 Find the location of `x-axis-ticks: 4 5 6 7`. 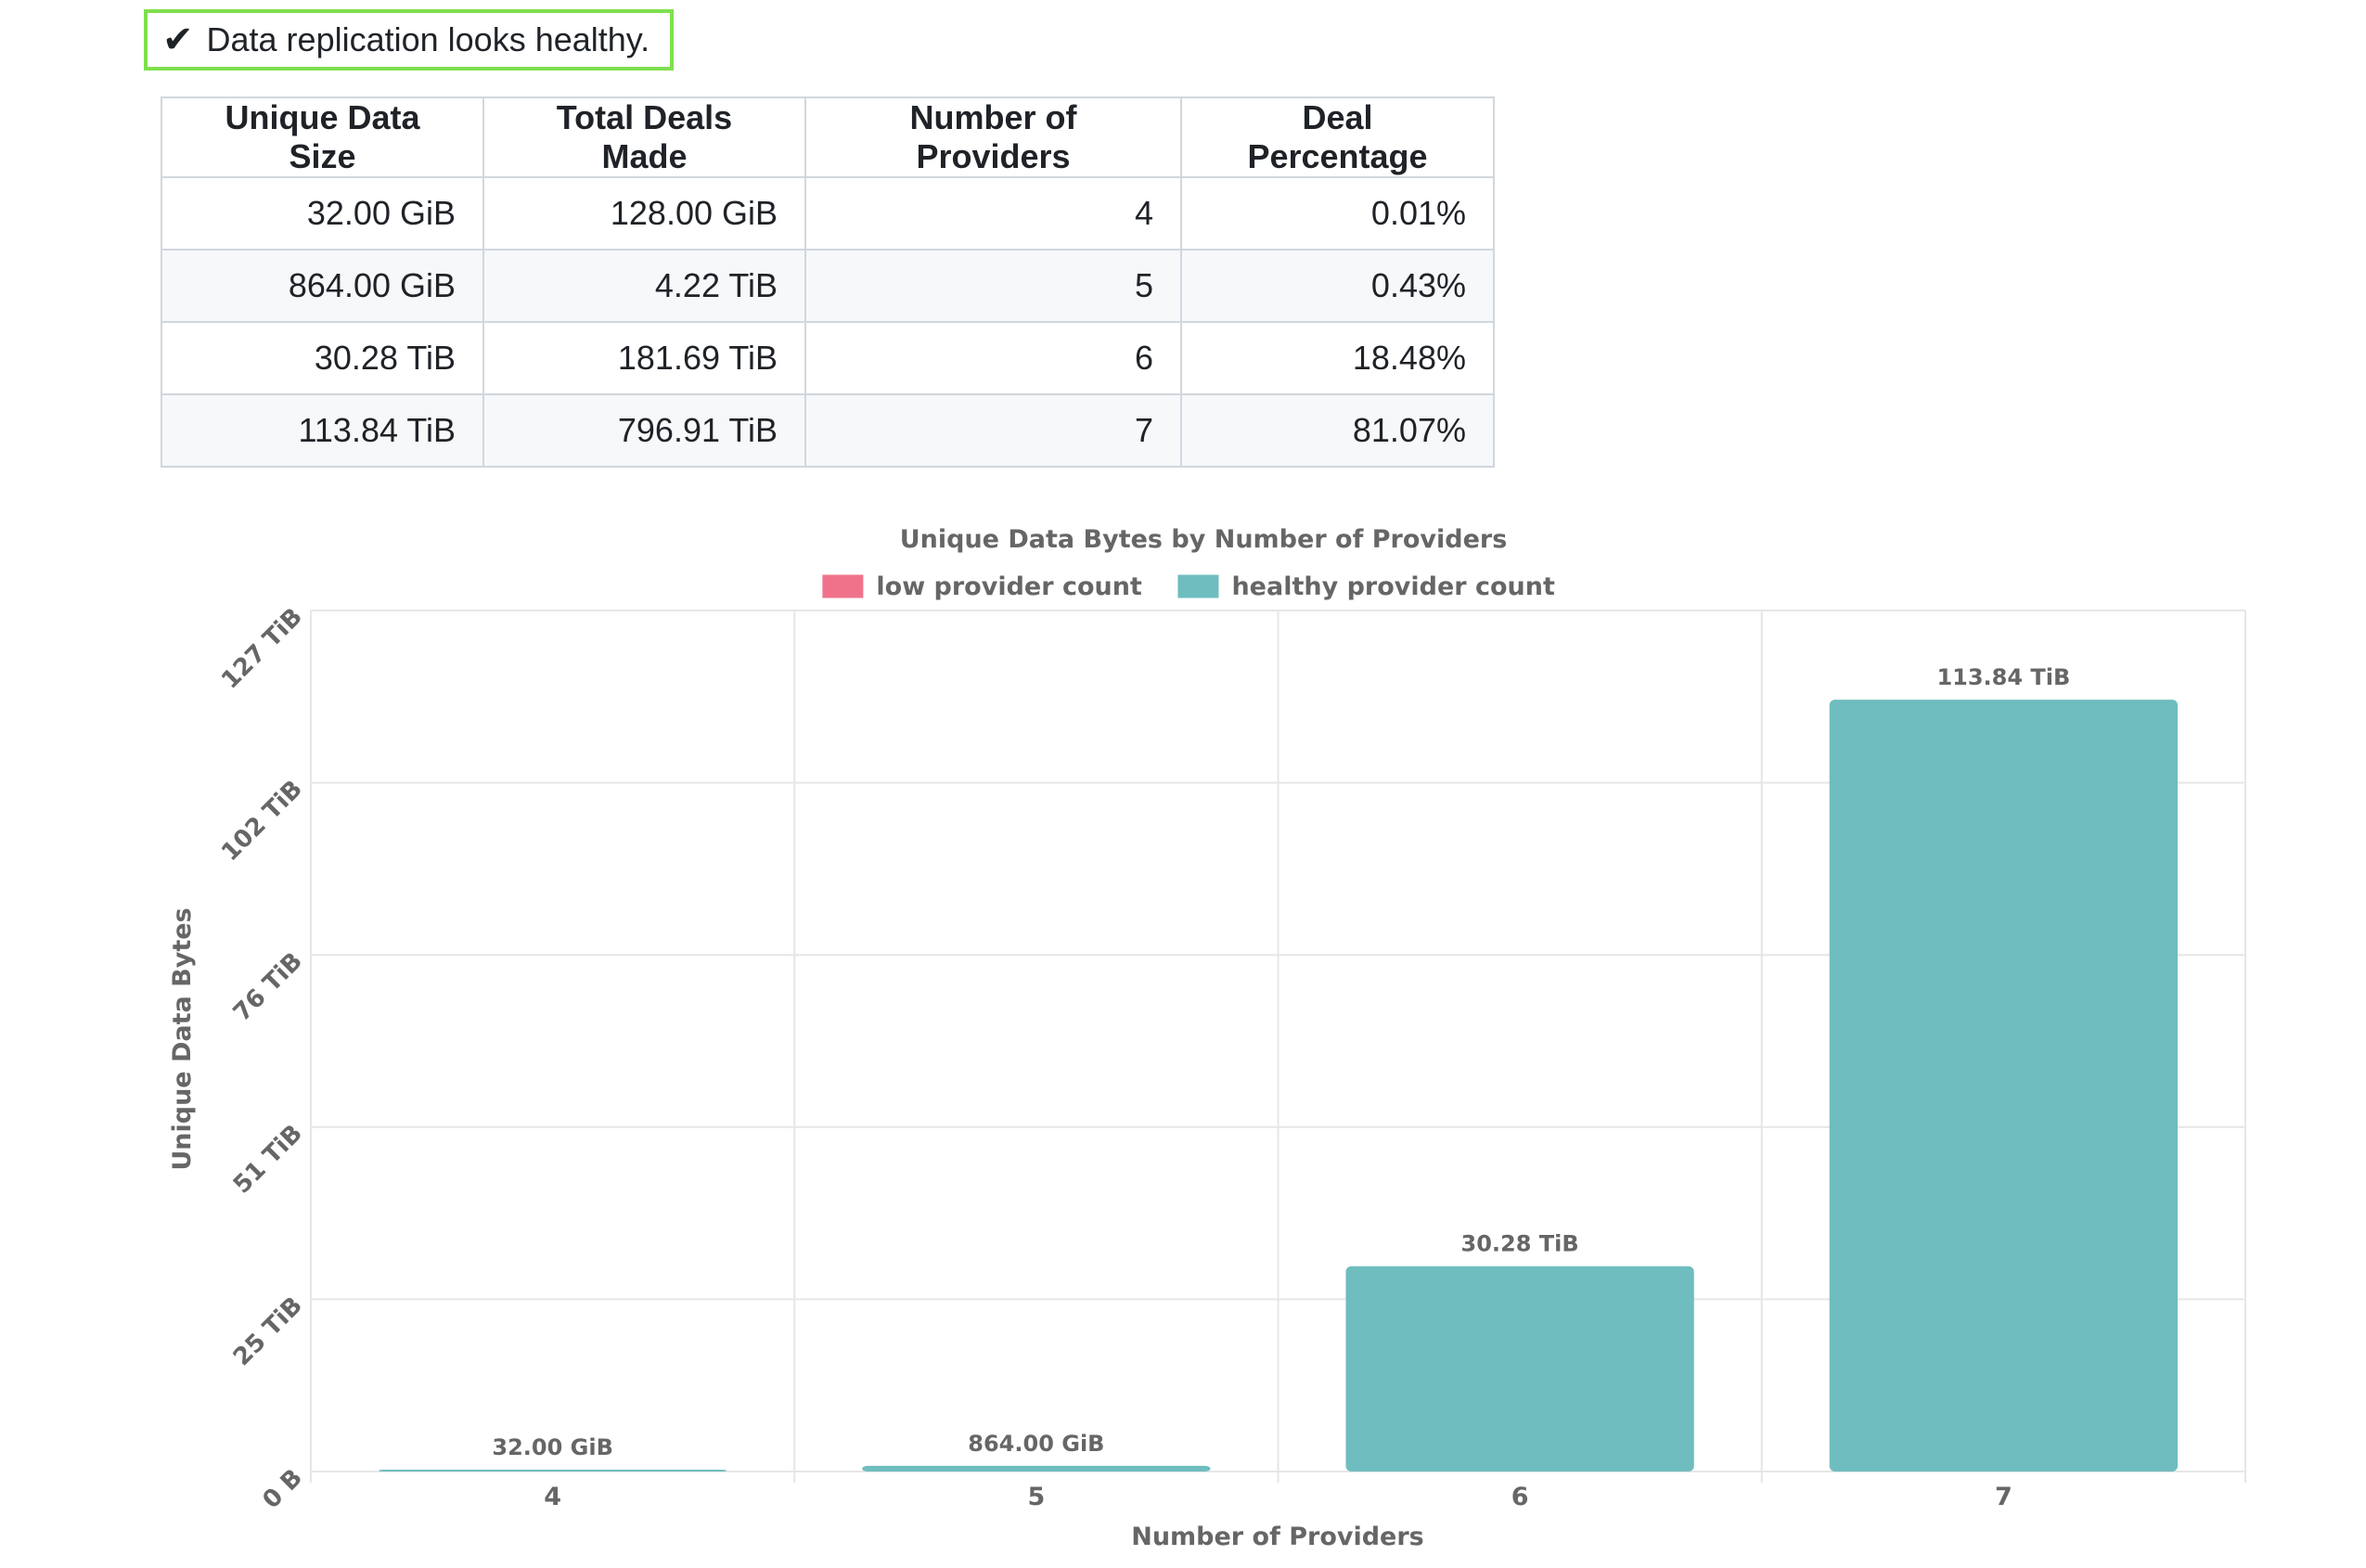

x-axis-ticks: 4 5 6 7 is located at coordinates (1278, 1497).